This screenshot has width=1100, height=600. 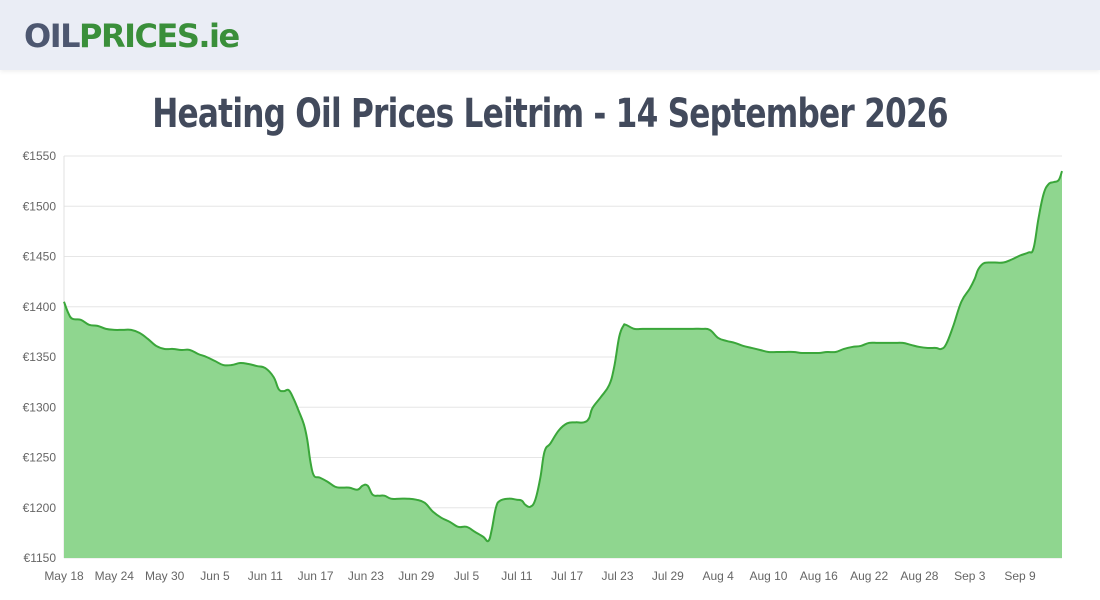 What do you see at coordinates (366, 576) in the screenshot?
I see `x-tick-label: Jun 23` at bounding box center [366, 576].